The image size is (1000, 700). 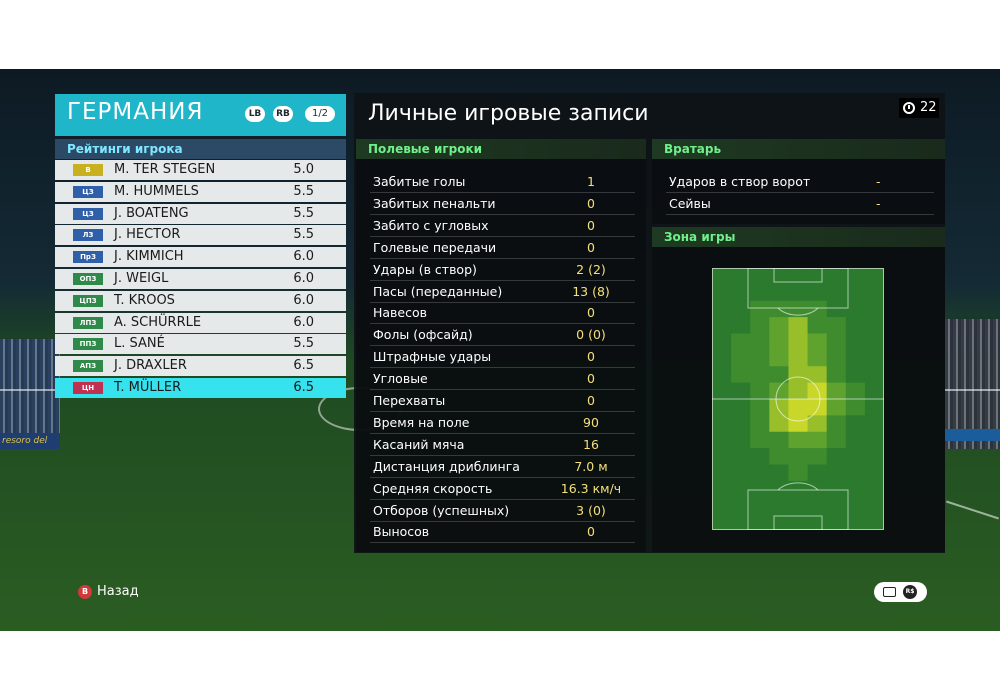 I want to click on stat-row: Время на поле 90, so click(x=502, y=423).